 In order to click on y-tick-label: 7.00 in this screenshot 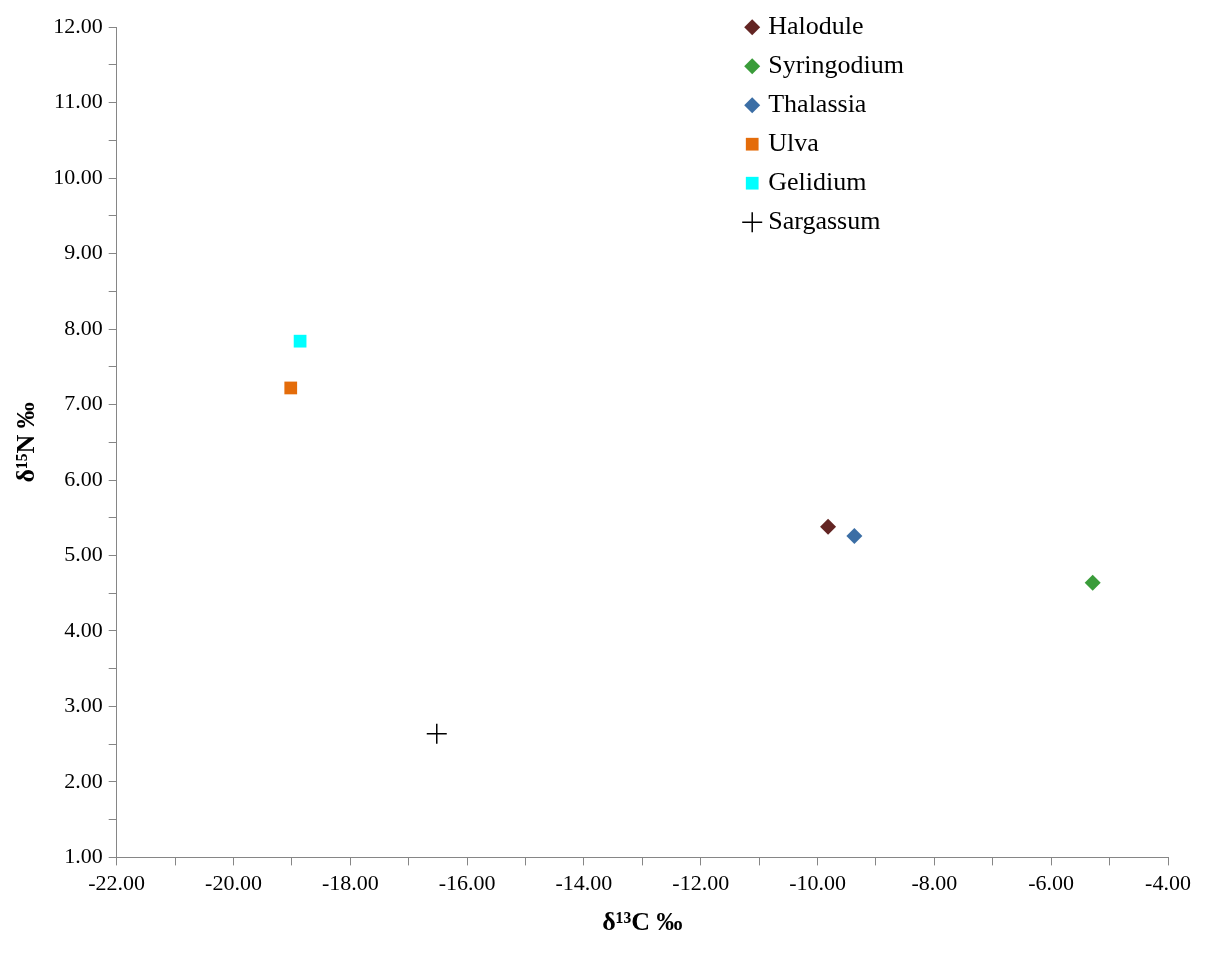, I will do `click(83, 403)`.